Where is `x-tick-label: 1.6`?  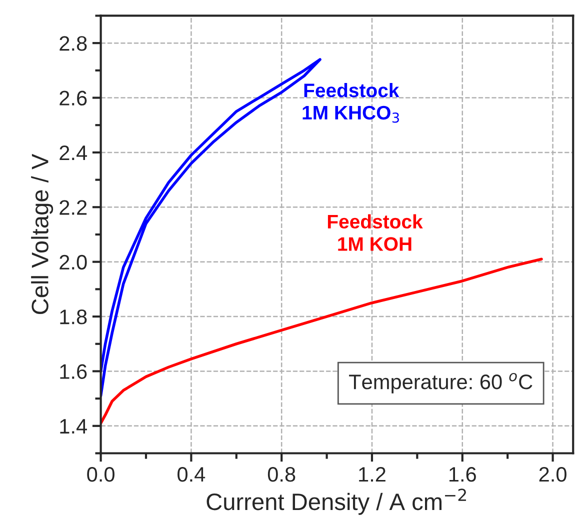 x-tick-label: 1.6 is located at coordinates (462, 474).